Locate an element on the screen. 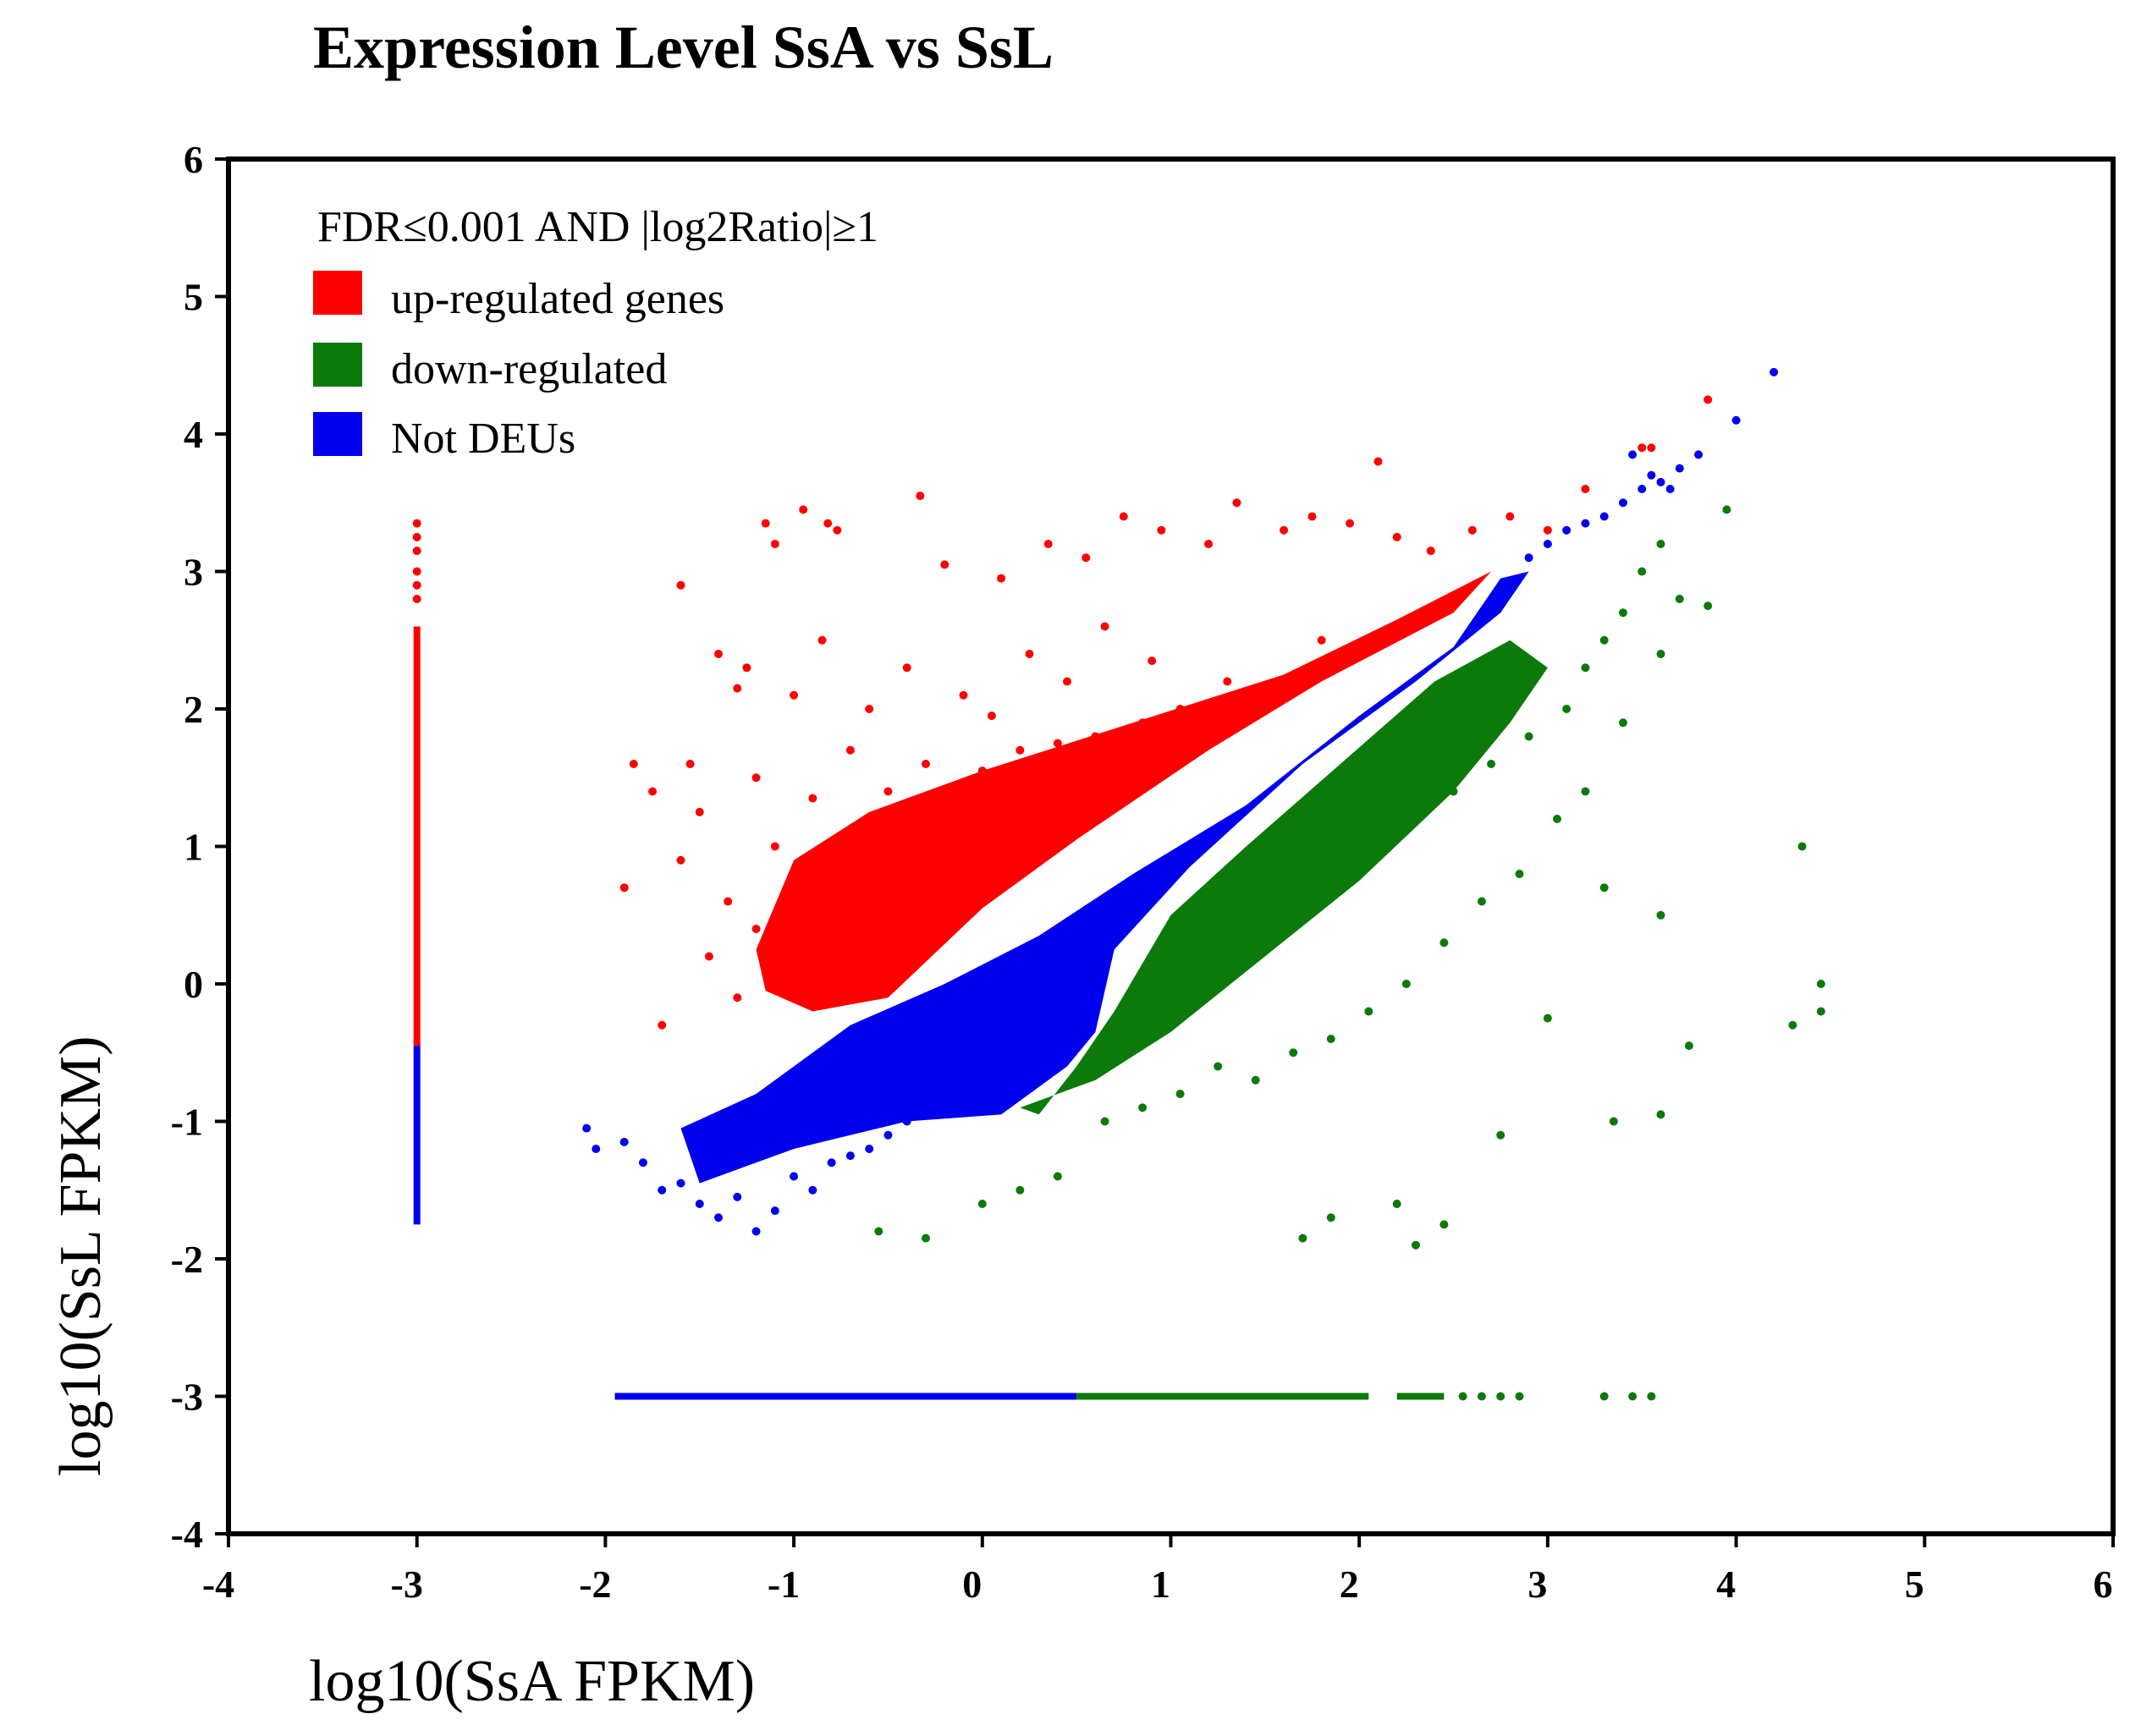 The width and height of the screenshot is (2152, 1736). y-axis-ticks: -4 -3 -2 -1 0 1 2 3 4 5 6 is located at coordinates (199, 847).